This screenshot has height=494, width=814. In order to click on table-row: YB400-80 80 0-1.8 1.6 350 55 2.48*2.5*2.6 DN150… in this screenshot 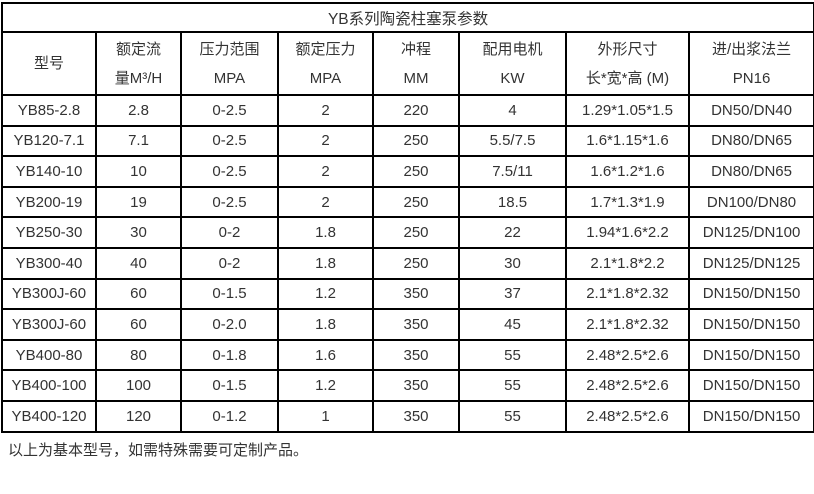, I will do `click(407, 355)`.